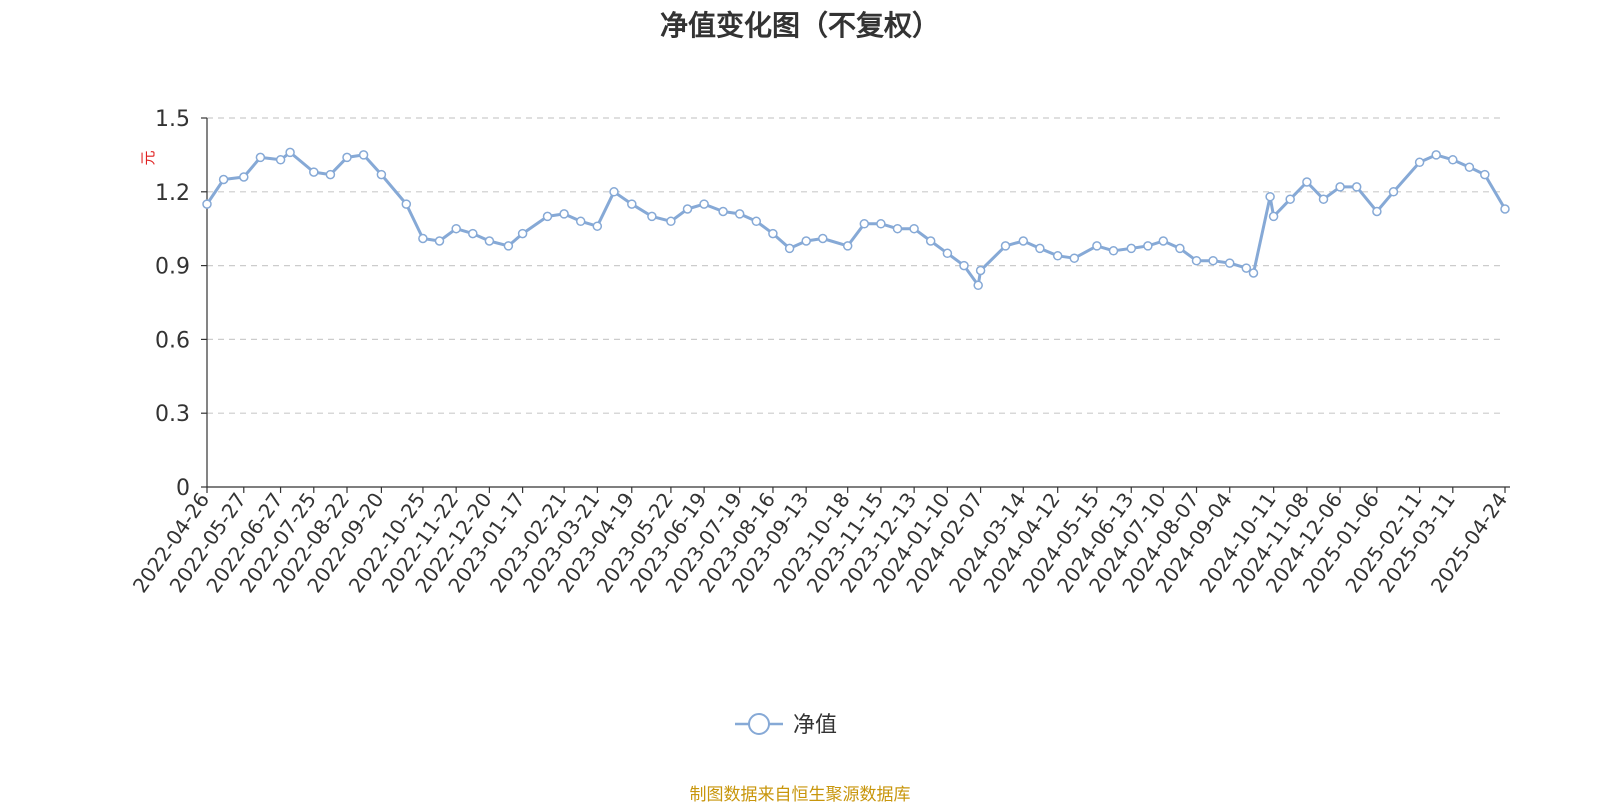 This screenshot has width=1600, height=805. I want to click on y-tick-label: 0.9, so click(172, 267).